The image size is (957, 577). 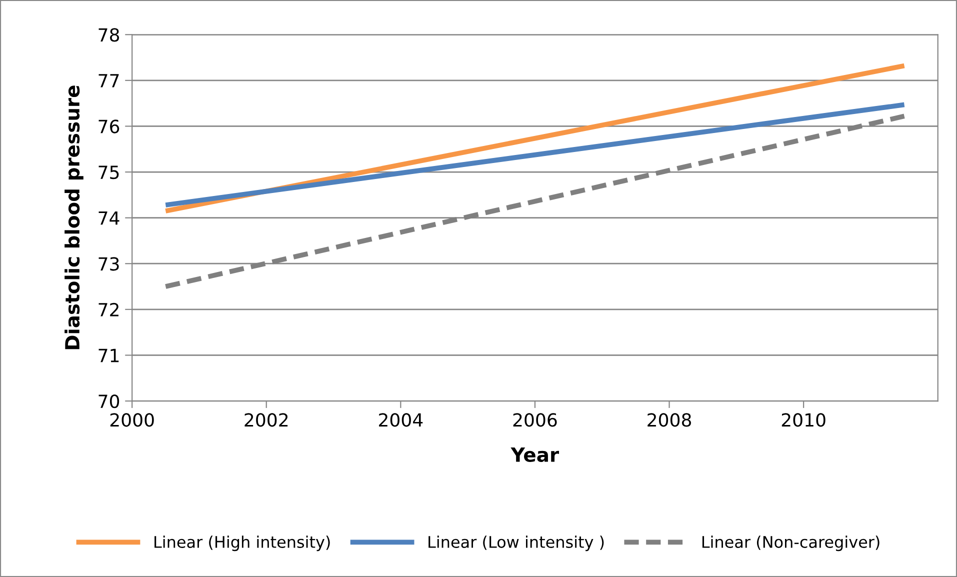 I want to click on y-tick-label: 77, so click(x=108, y=81).